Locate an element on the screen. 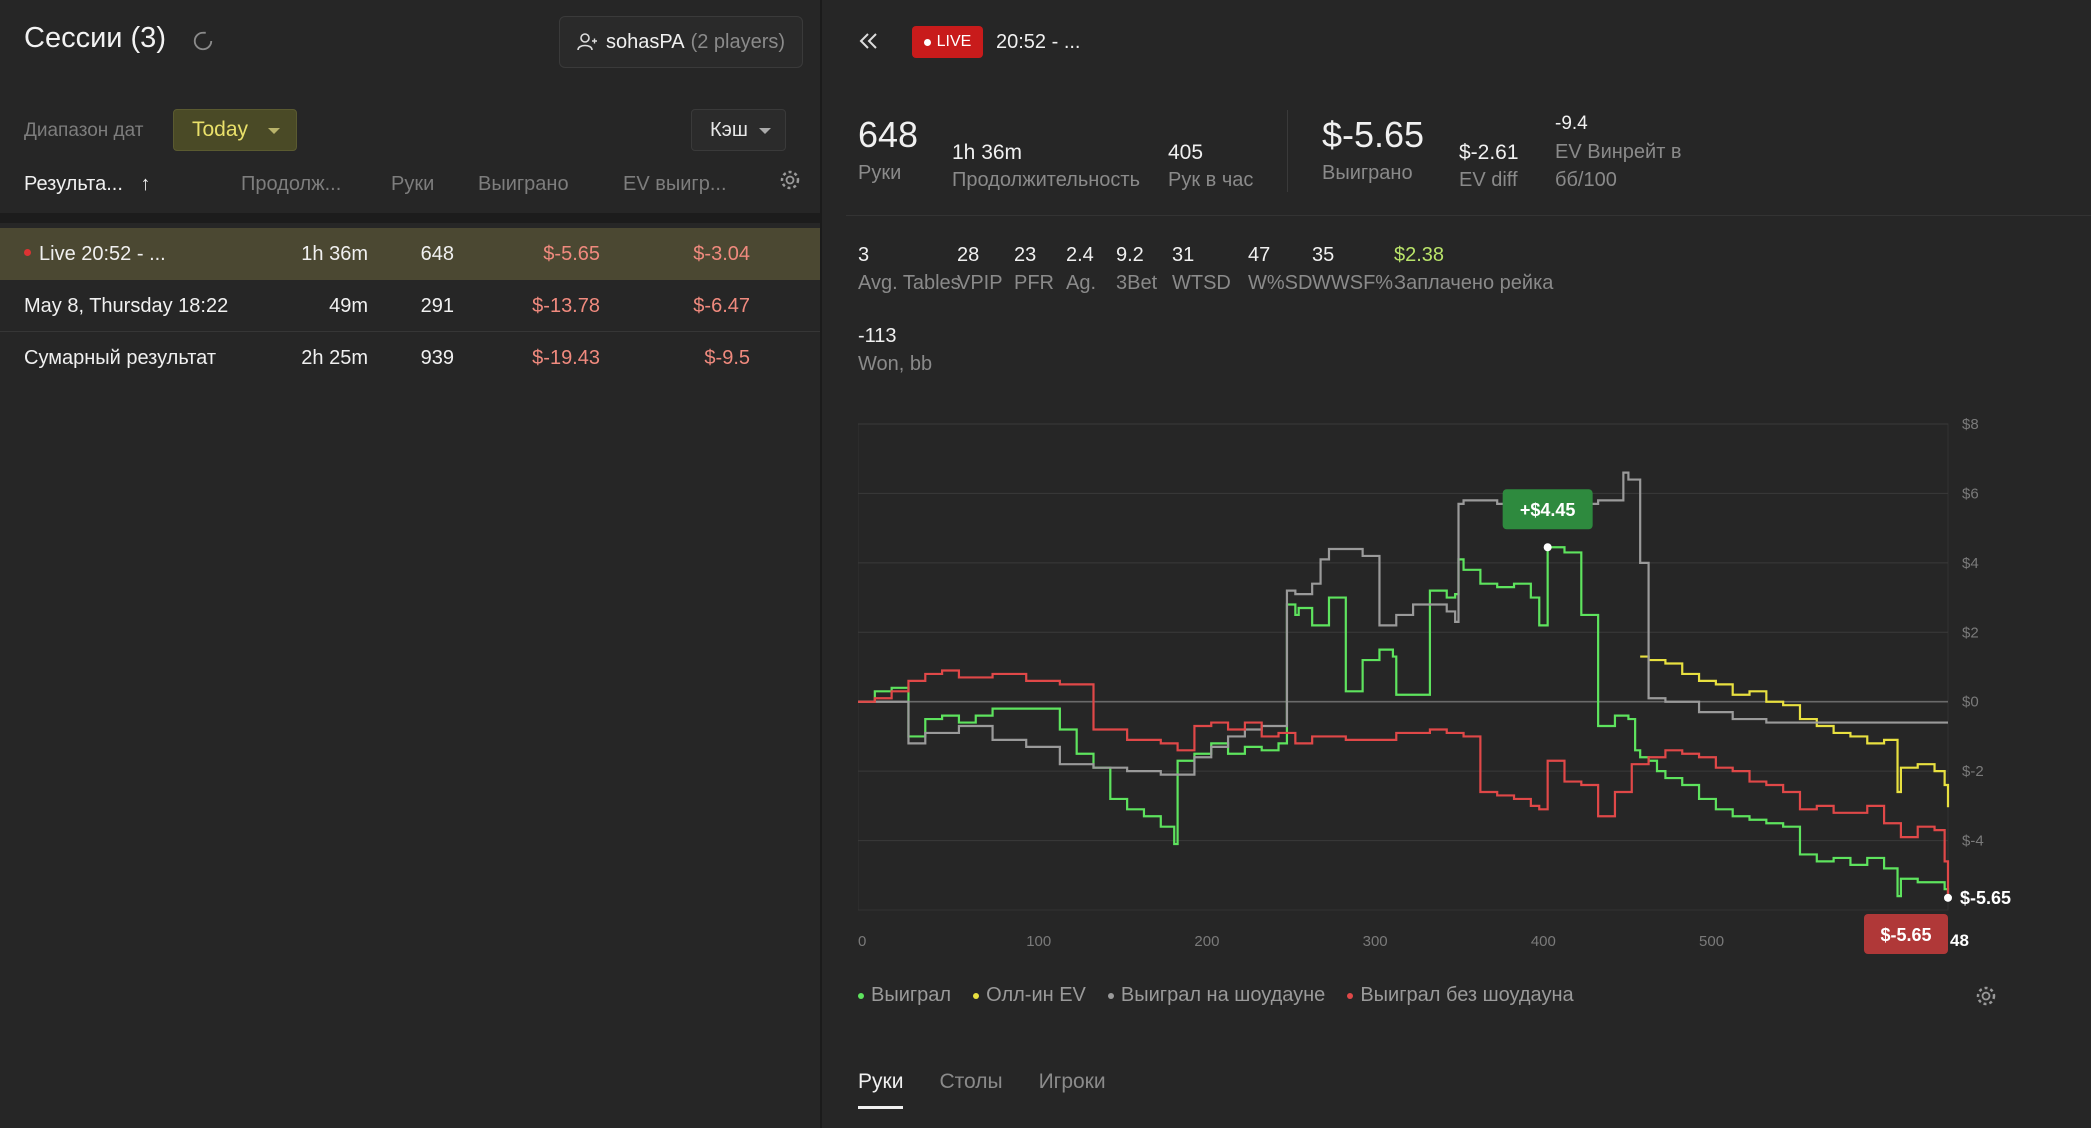 The height and width of the screenshot is (1128, 2091). hands-cell: 939 is located at coordinates (437, 358).